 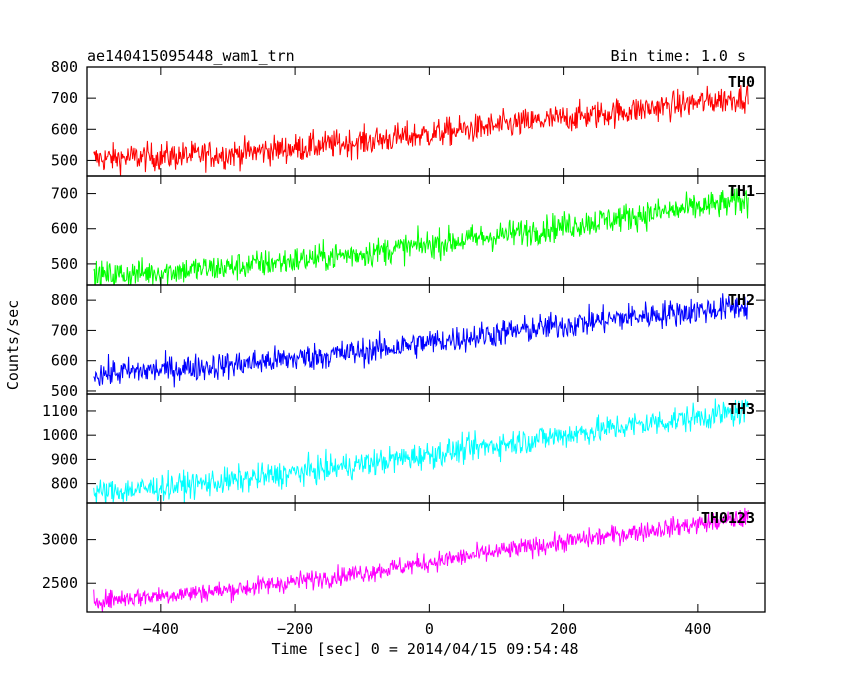 I want to click on panel-label-th2: TH2, so click(x=741, y=300).